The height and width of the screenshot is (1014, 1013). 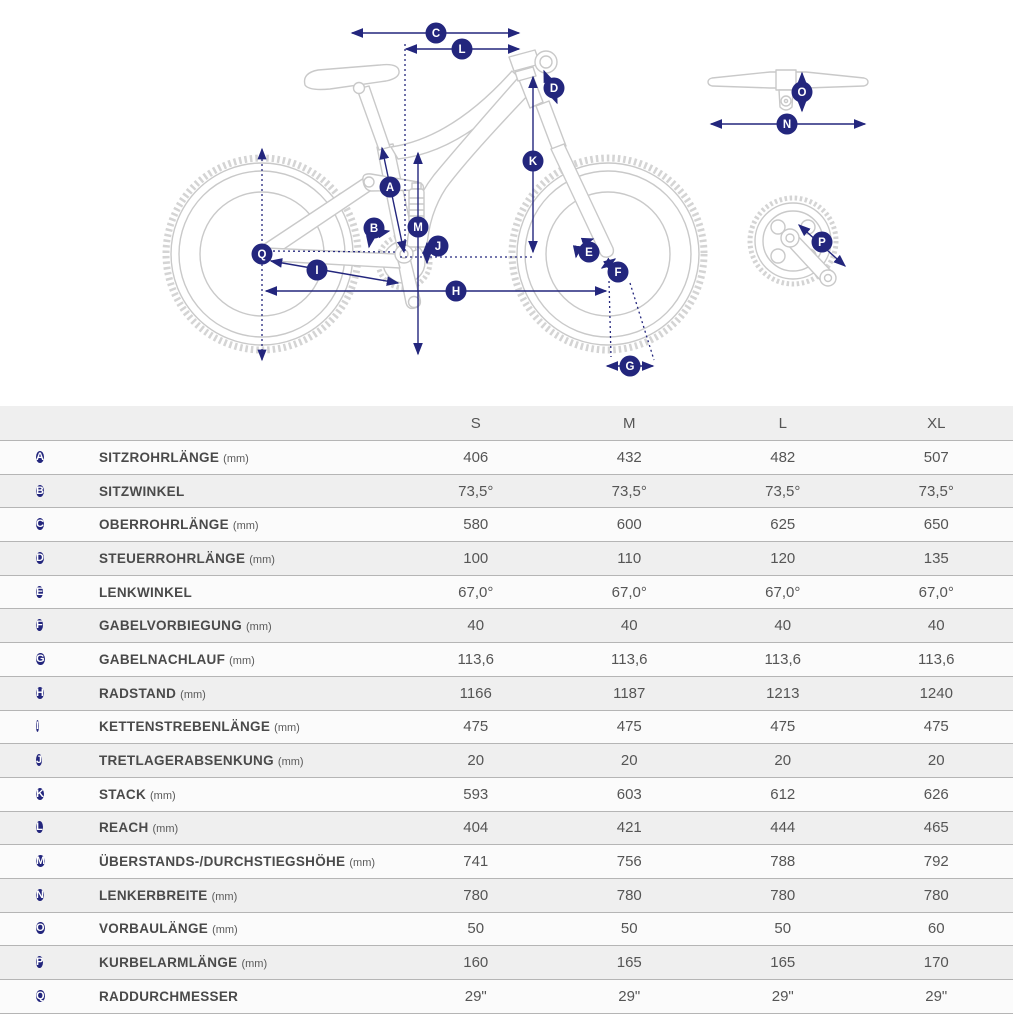 What do you see at coordinates (40, 558) in the screenshot?
I see `row-letter-badge: D` at bounding box center [40, 558].